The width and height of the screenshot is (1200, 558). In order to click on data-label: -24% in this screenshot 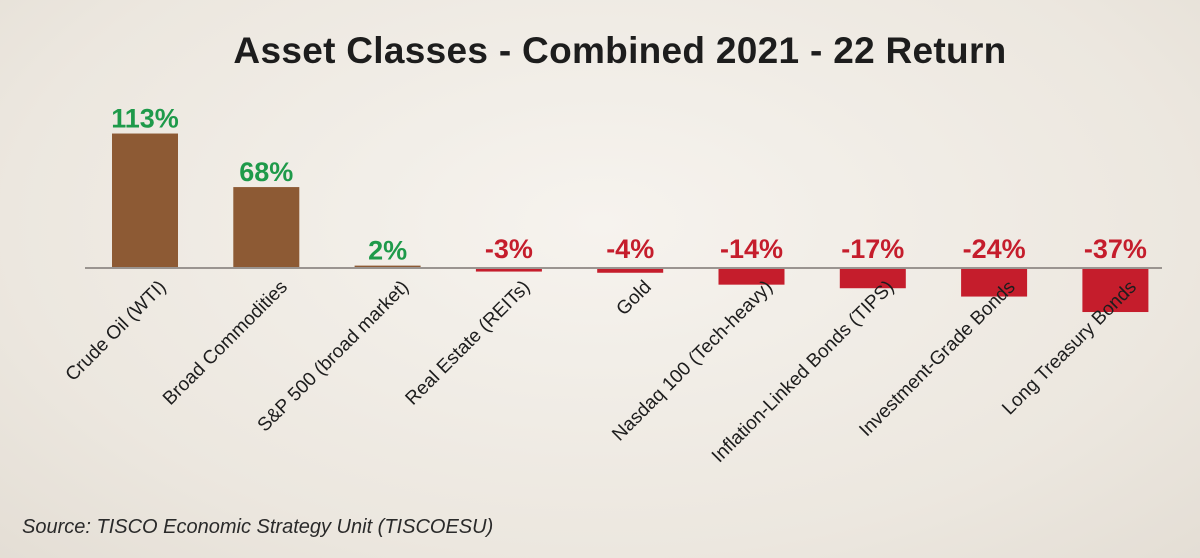, I will do `click(994, 249)`.